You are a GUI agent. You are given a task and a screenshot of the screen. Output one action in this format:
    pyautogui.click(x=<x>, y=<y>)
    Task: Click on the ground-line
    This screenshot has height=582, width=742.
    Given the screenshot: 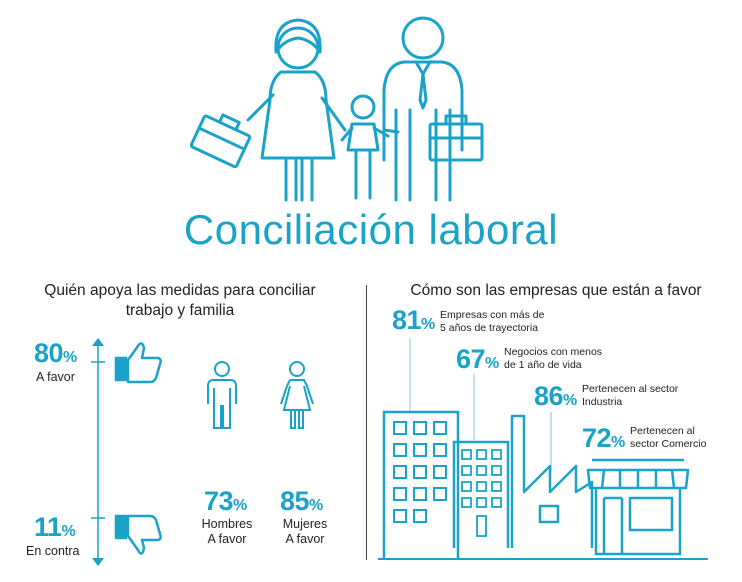 What is the action you would take?
    pyautogui.click(x=543, y=559)
    